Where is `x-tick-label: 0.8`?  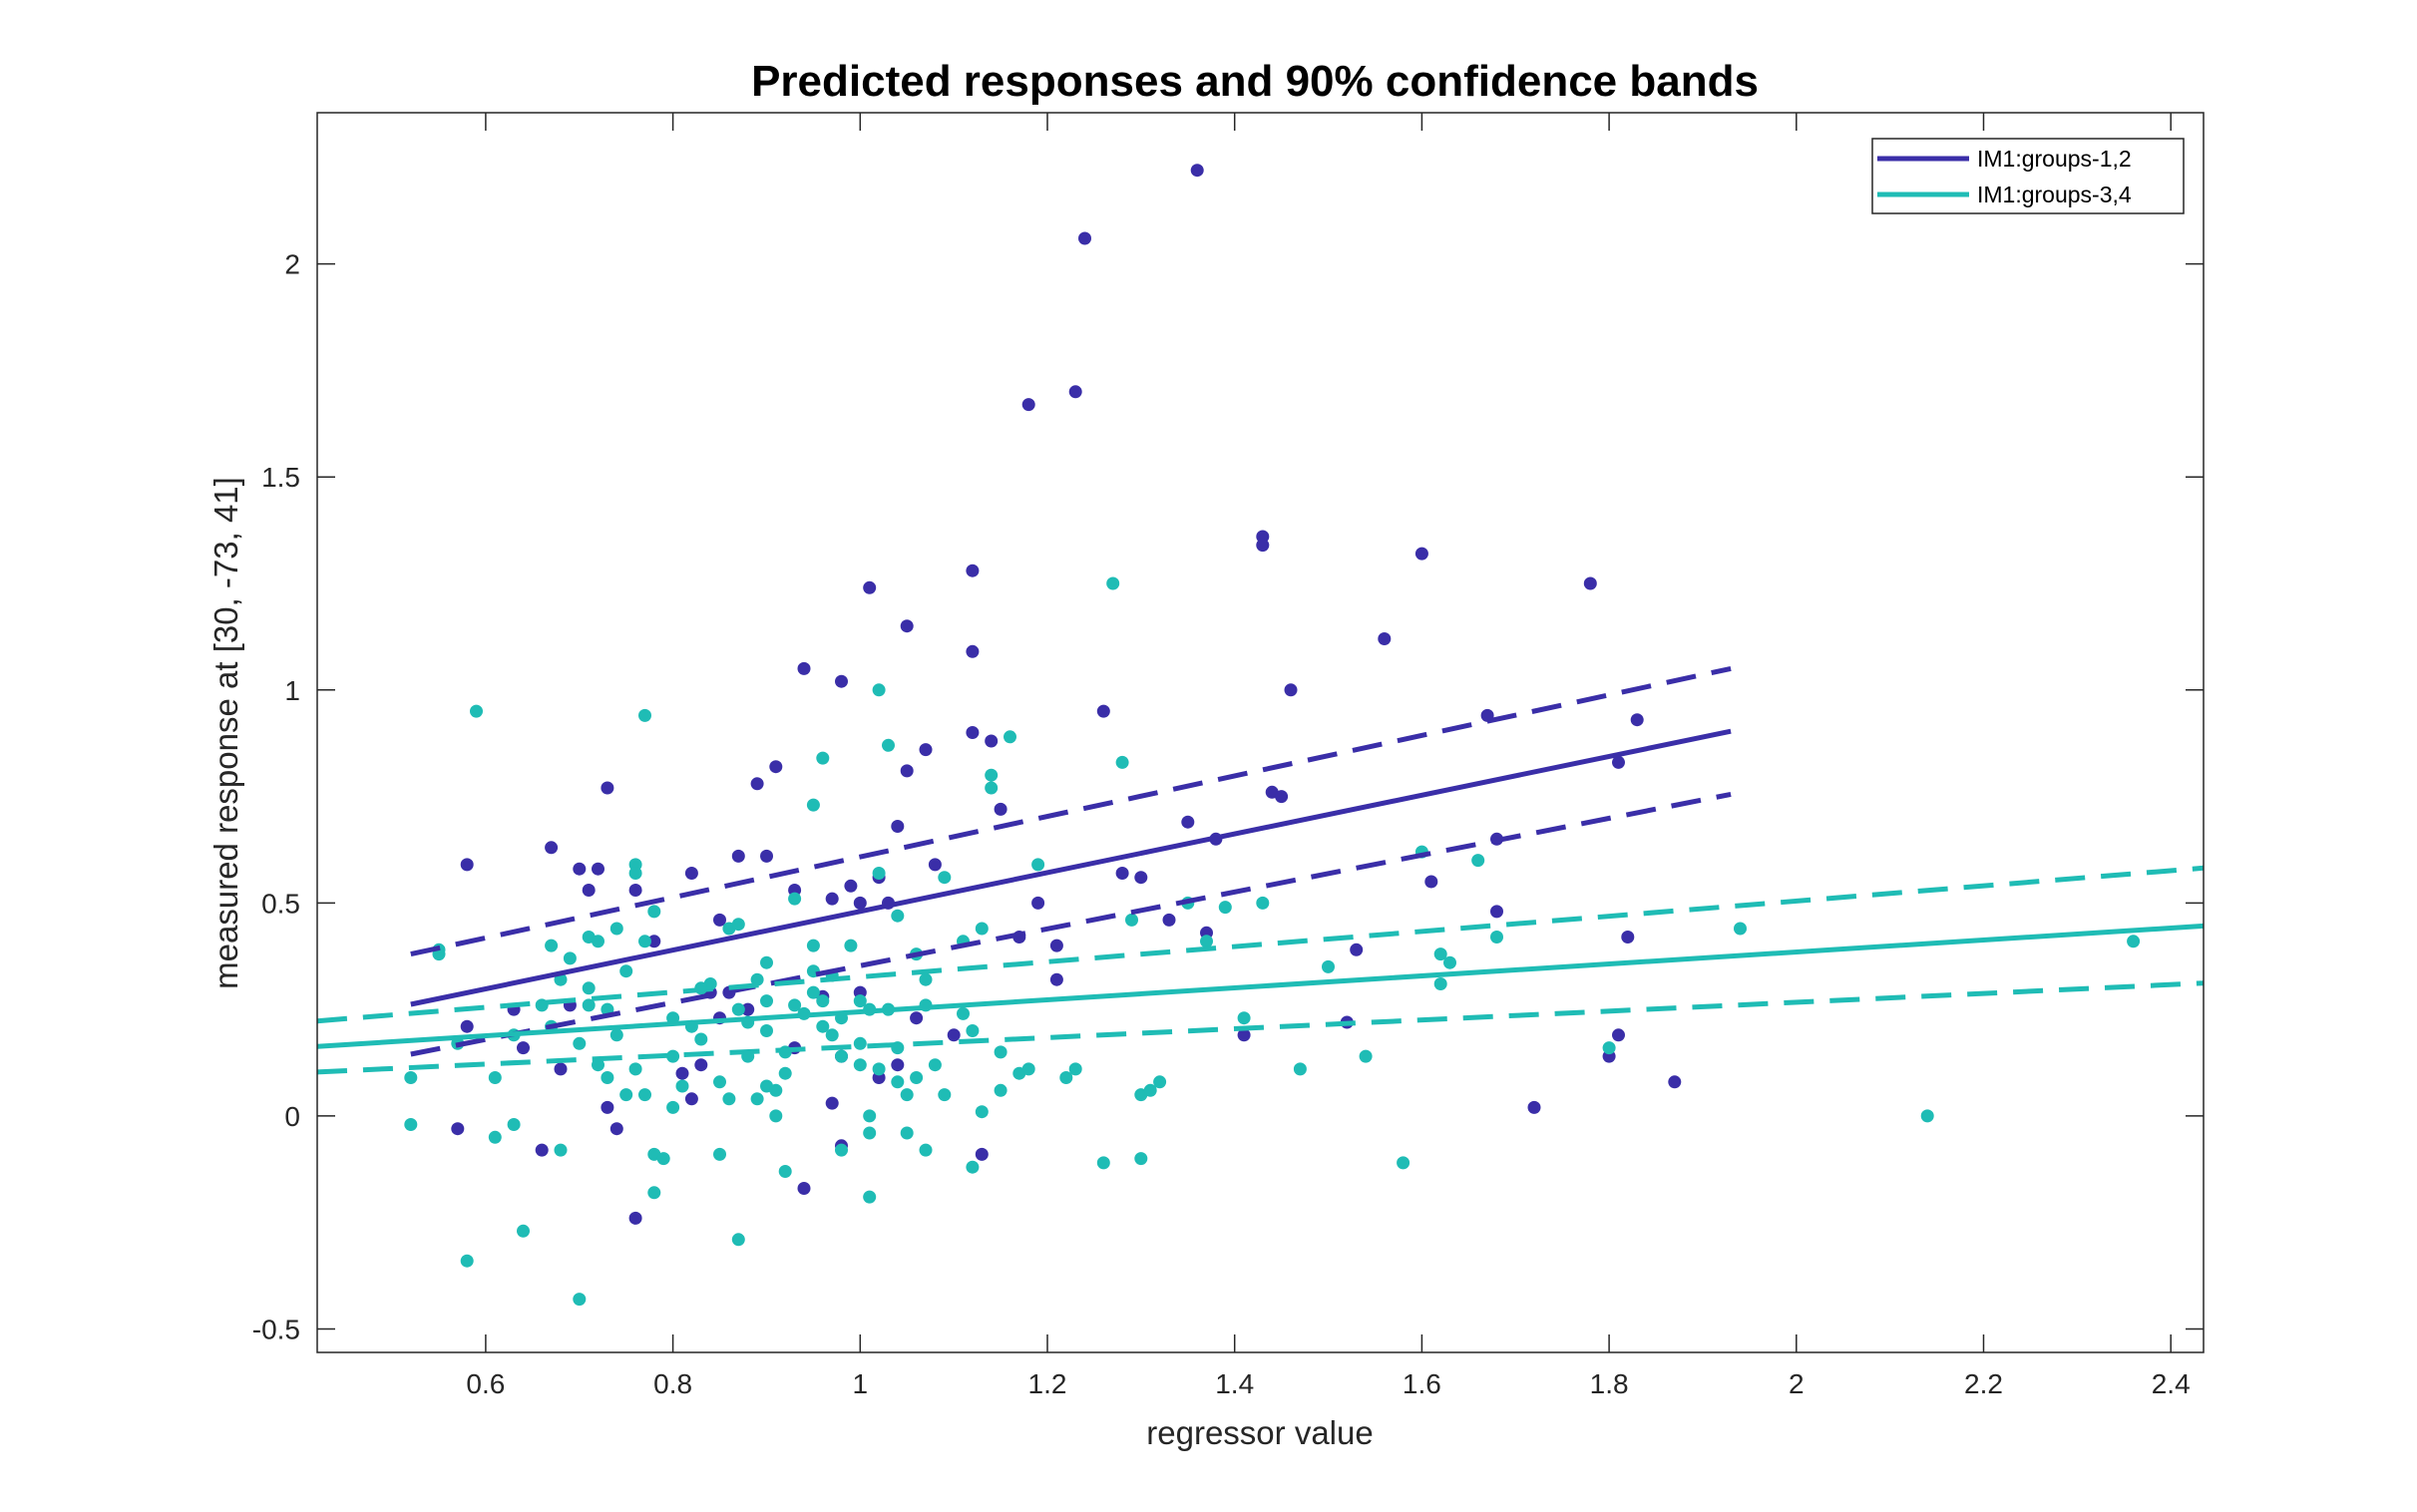 x-tick-label: 0.8 is located at coordinates (672, 1383).